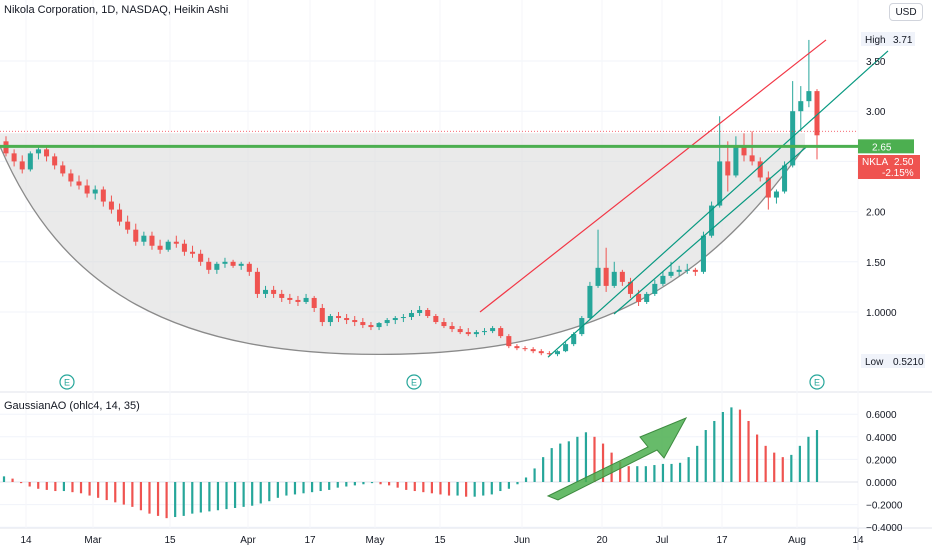 The image size is (932, 550). What do you see at coordinates (893, 361) in the screenshot?
I see `low-label-box` at bounding box center [893, 361].